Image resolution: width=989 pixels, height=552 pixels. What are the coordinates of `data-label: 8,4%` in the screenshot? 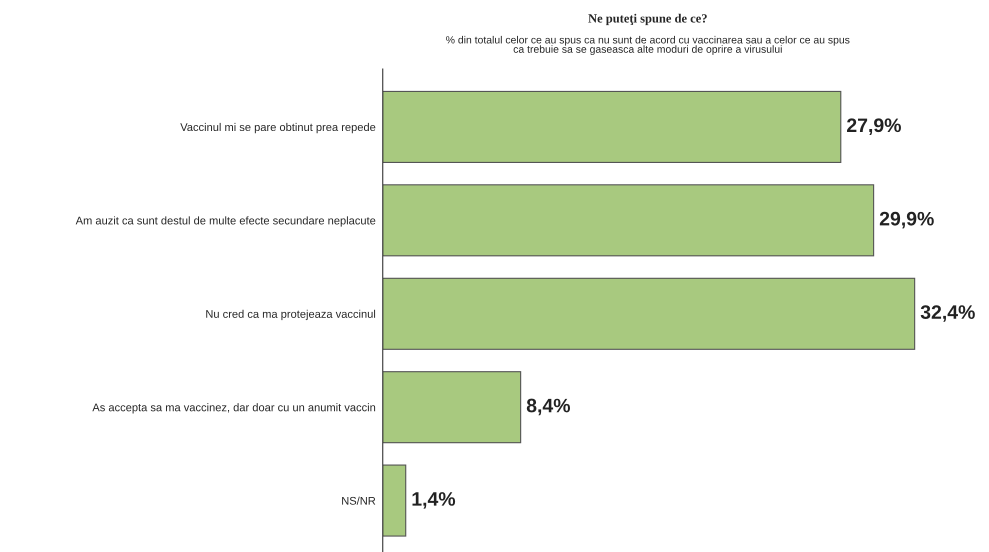 It's located at (548, 407).